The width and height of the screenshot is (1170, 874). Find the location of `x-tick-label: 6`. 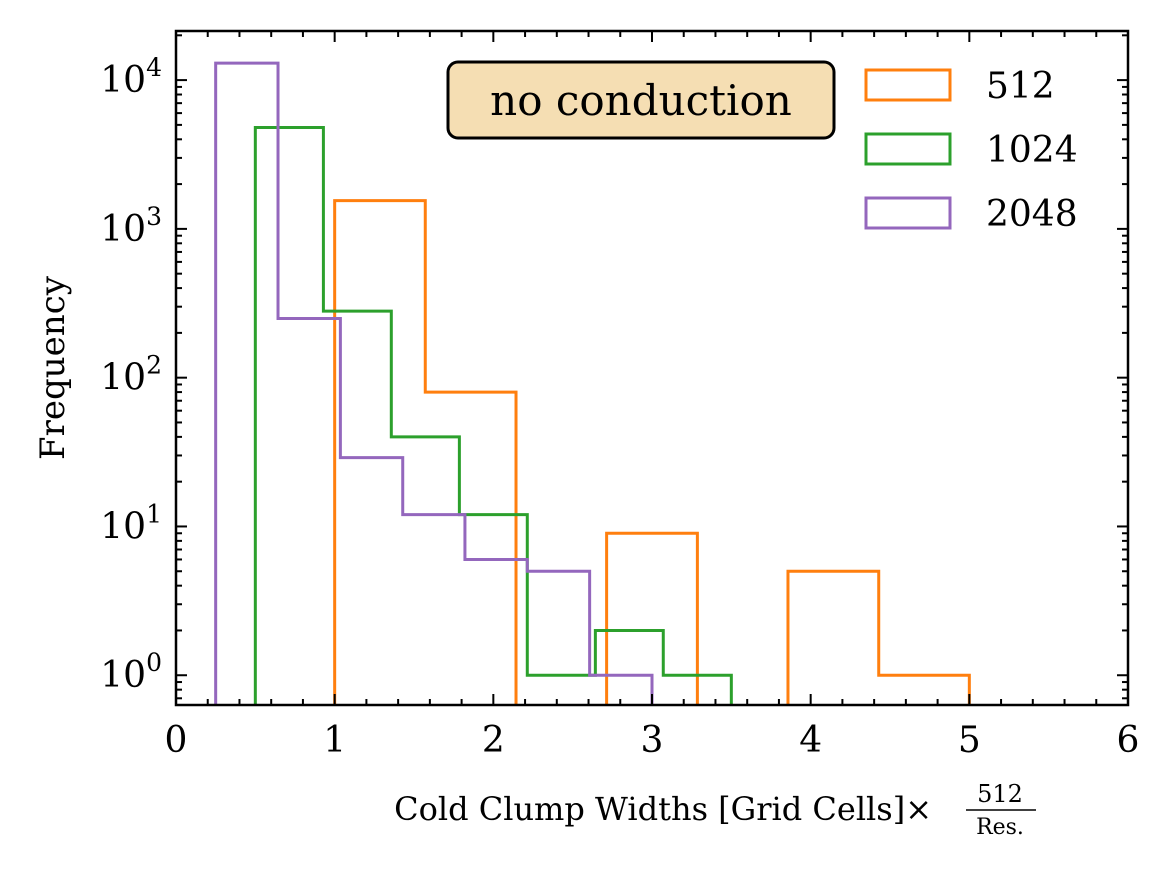

x-tick-label: 6 is located at coordinates (1128, 740).